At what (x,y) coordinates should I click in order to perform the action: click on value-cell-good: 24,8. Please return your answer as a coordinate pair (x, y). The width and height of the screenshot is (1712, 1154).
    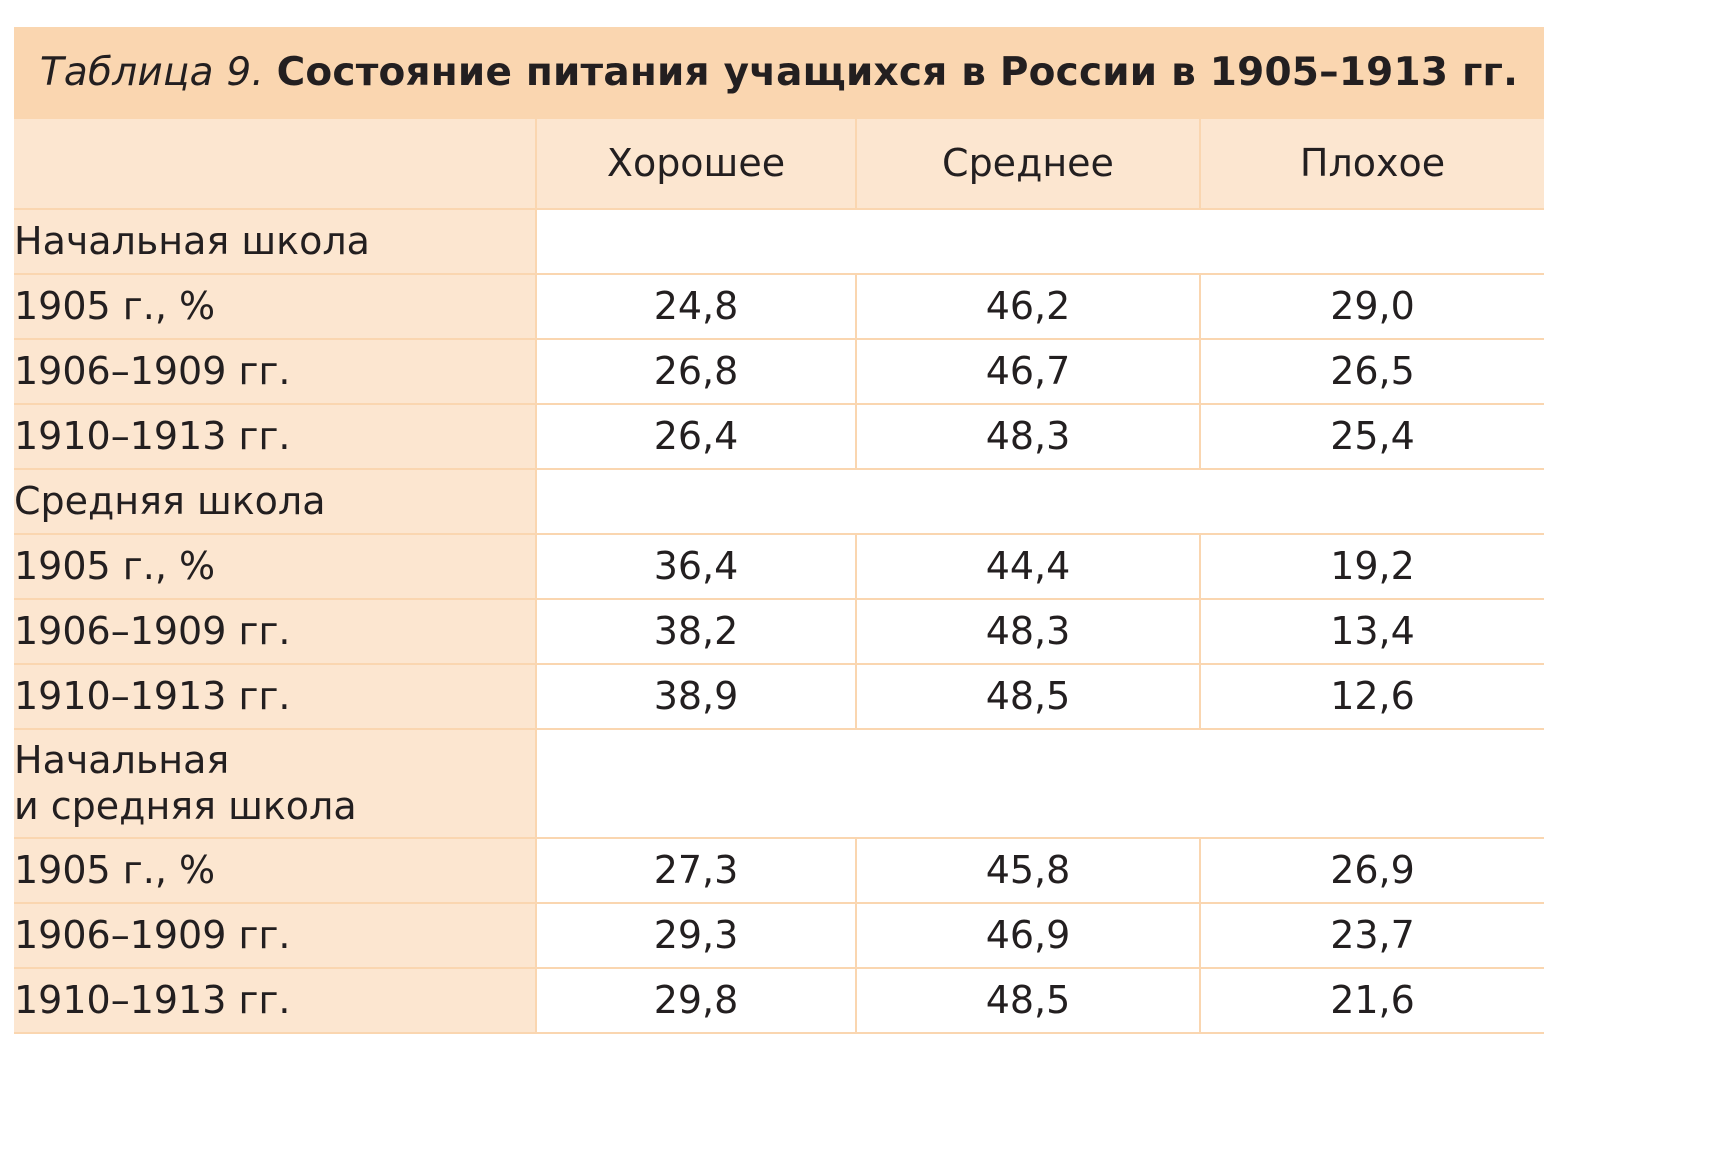
    Looking at the image, I should click on (696, 306).